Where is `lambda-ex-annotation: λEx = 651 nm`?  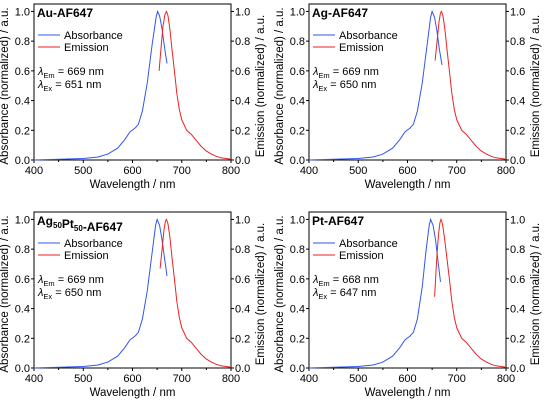
lambda-ex-annotation: λEx = 651 nm is located at coordinates (69, 86).